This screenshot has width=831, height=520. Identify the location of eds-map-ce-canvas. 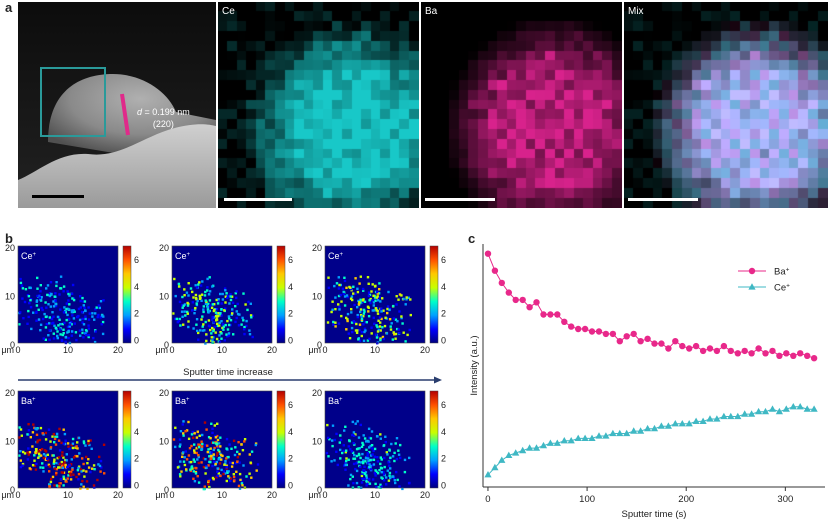
(318, 105).